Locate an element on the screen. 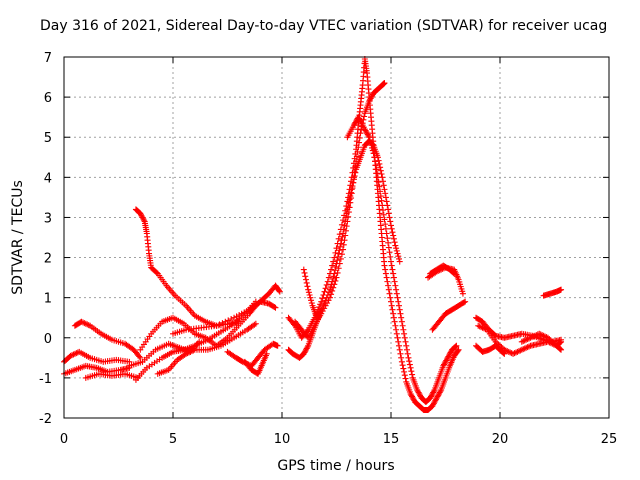 This screenshot has width=640, height=480. x-tick-label: 10 is located at coordinates (282, 439).